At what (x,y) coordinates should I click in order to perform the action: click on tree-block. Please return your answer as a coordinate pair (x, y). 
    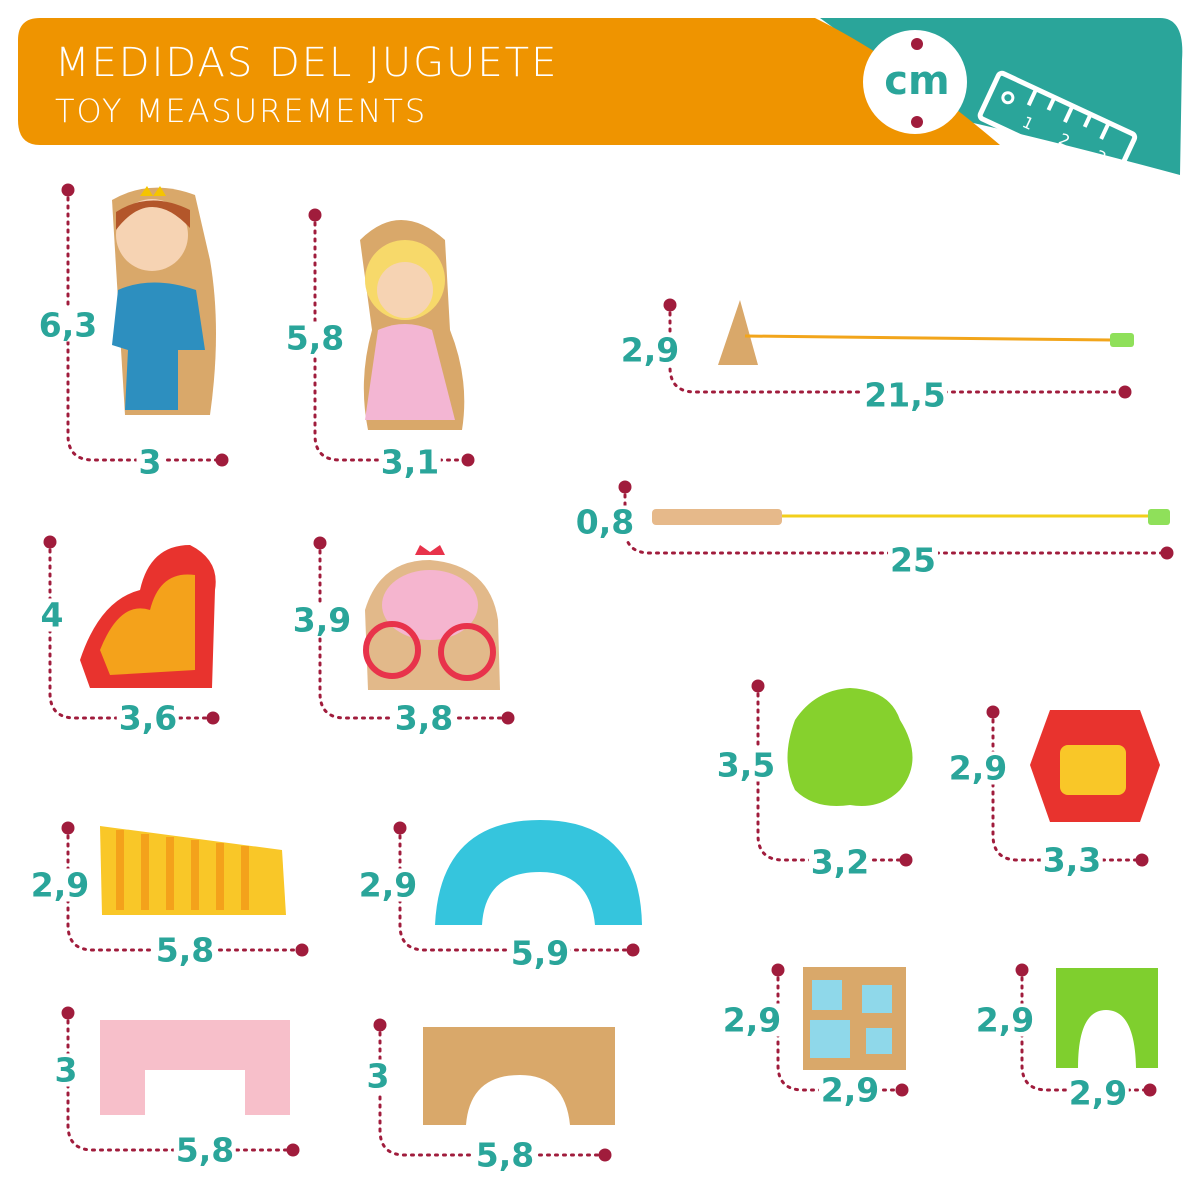
    Looking at the image, I should click on (850, 747).